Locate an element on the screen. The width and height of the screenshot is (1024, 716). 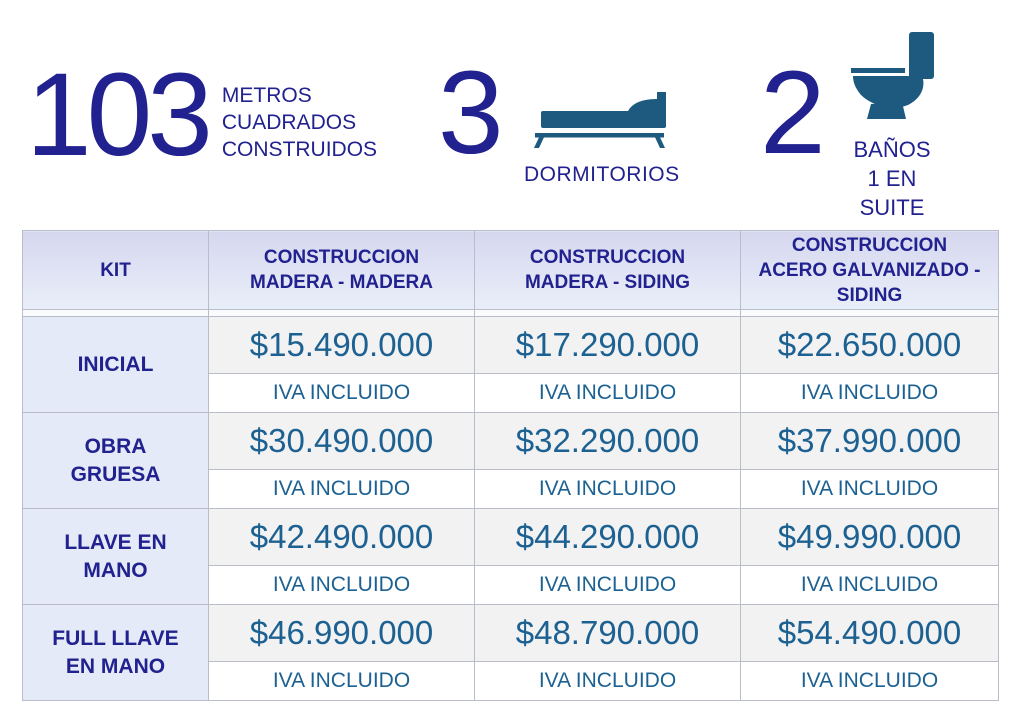
kit-line: FULL LLAVE is located at coordinates (115, 638).